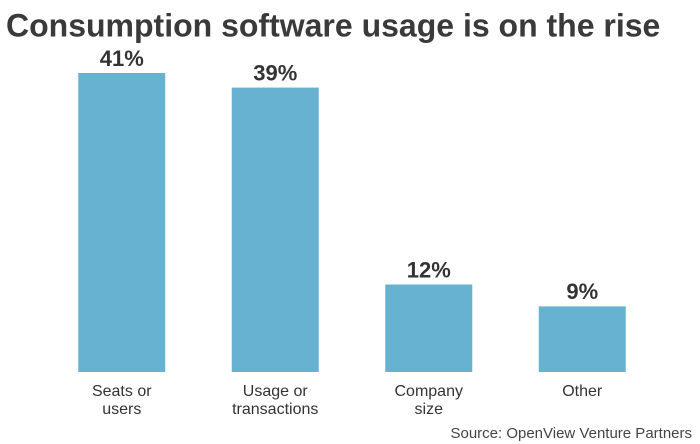  What do you see at coordinates (429, 400) in the screenshot?
I see `x-tick-label: Company size` at bounding box center [429, 400].